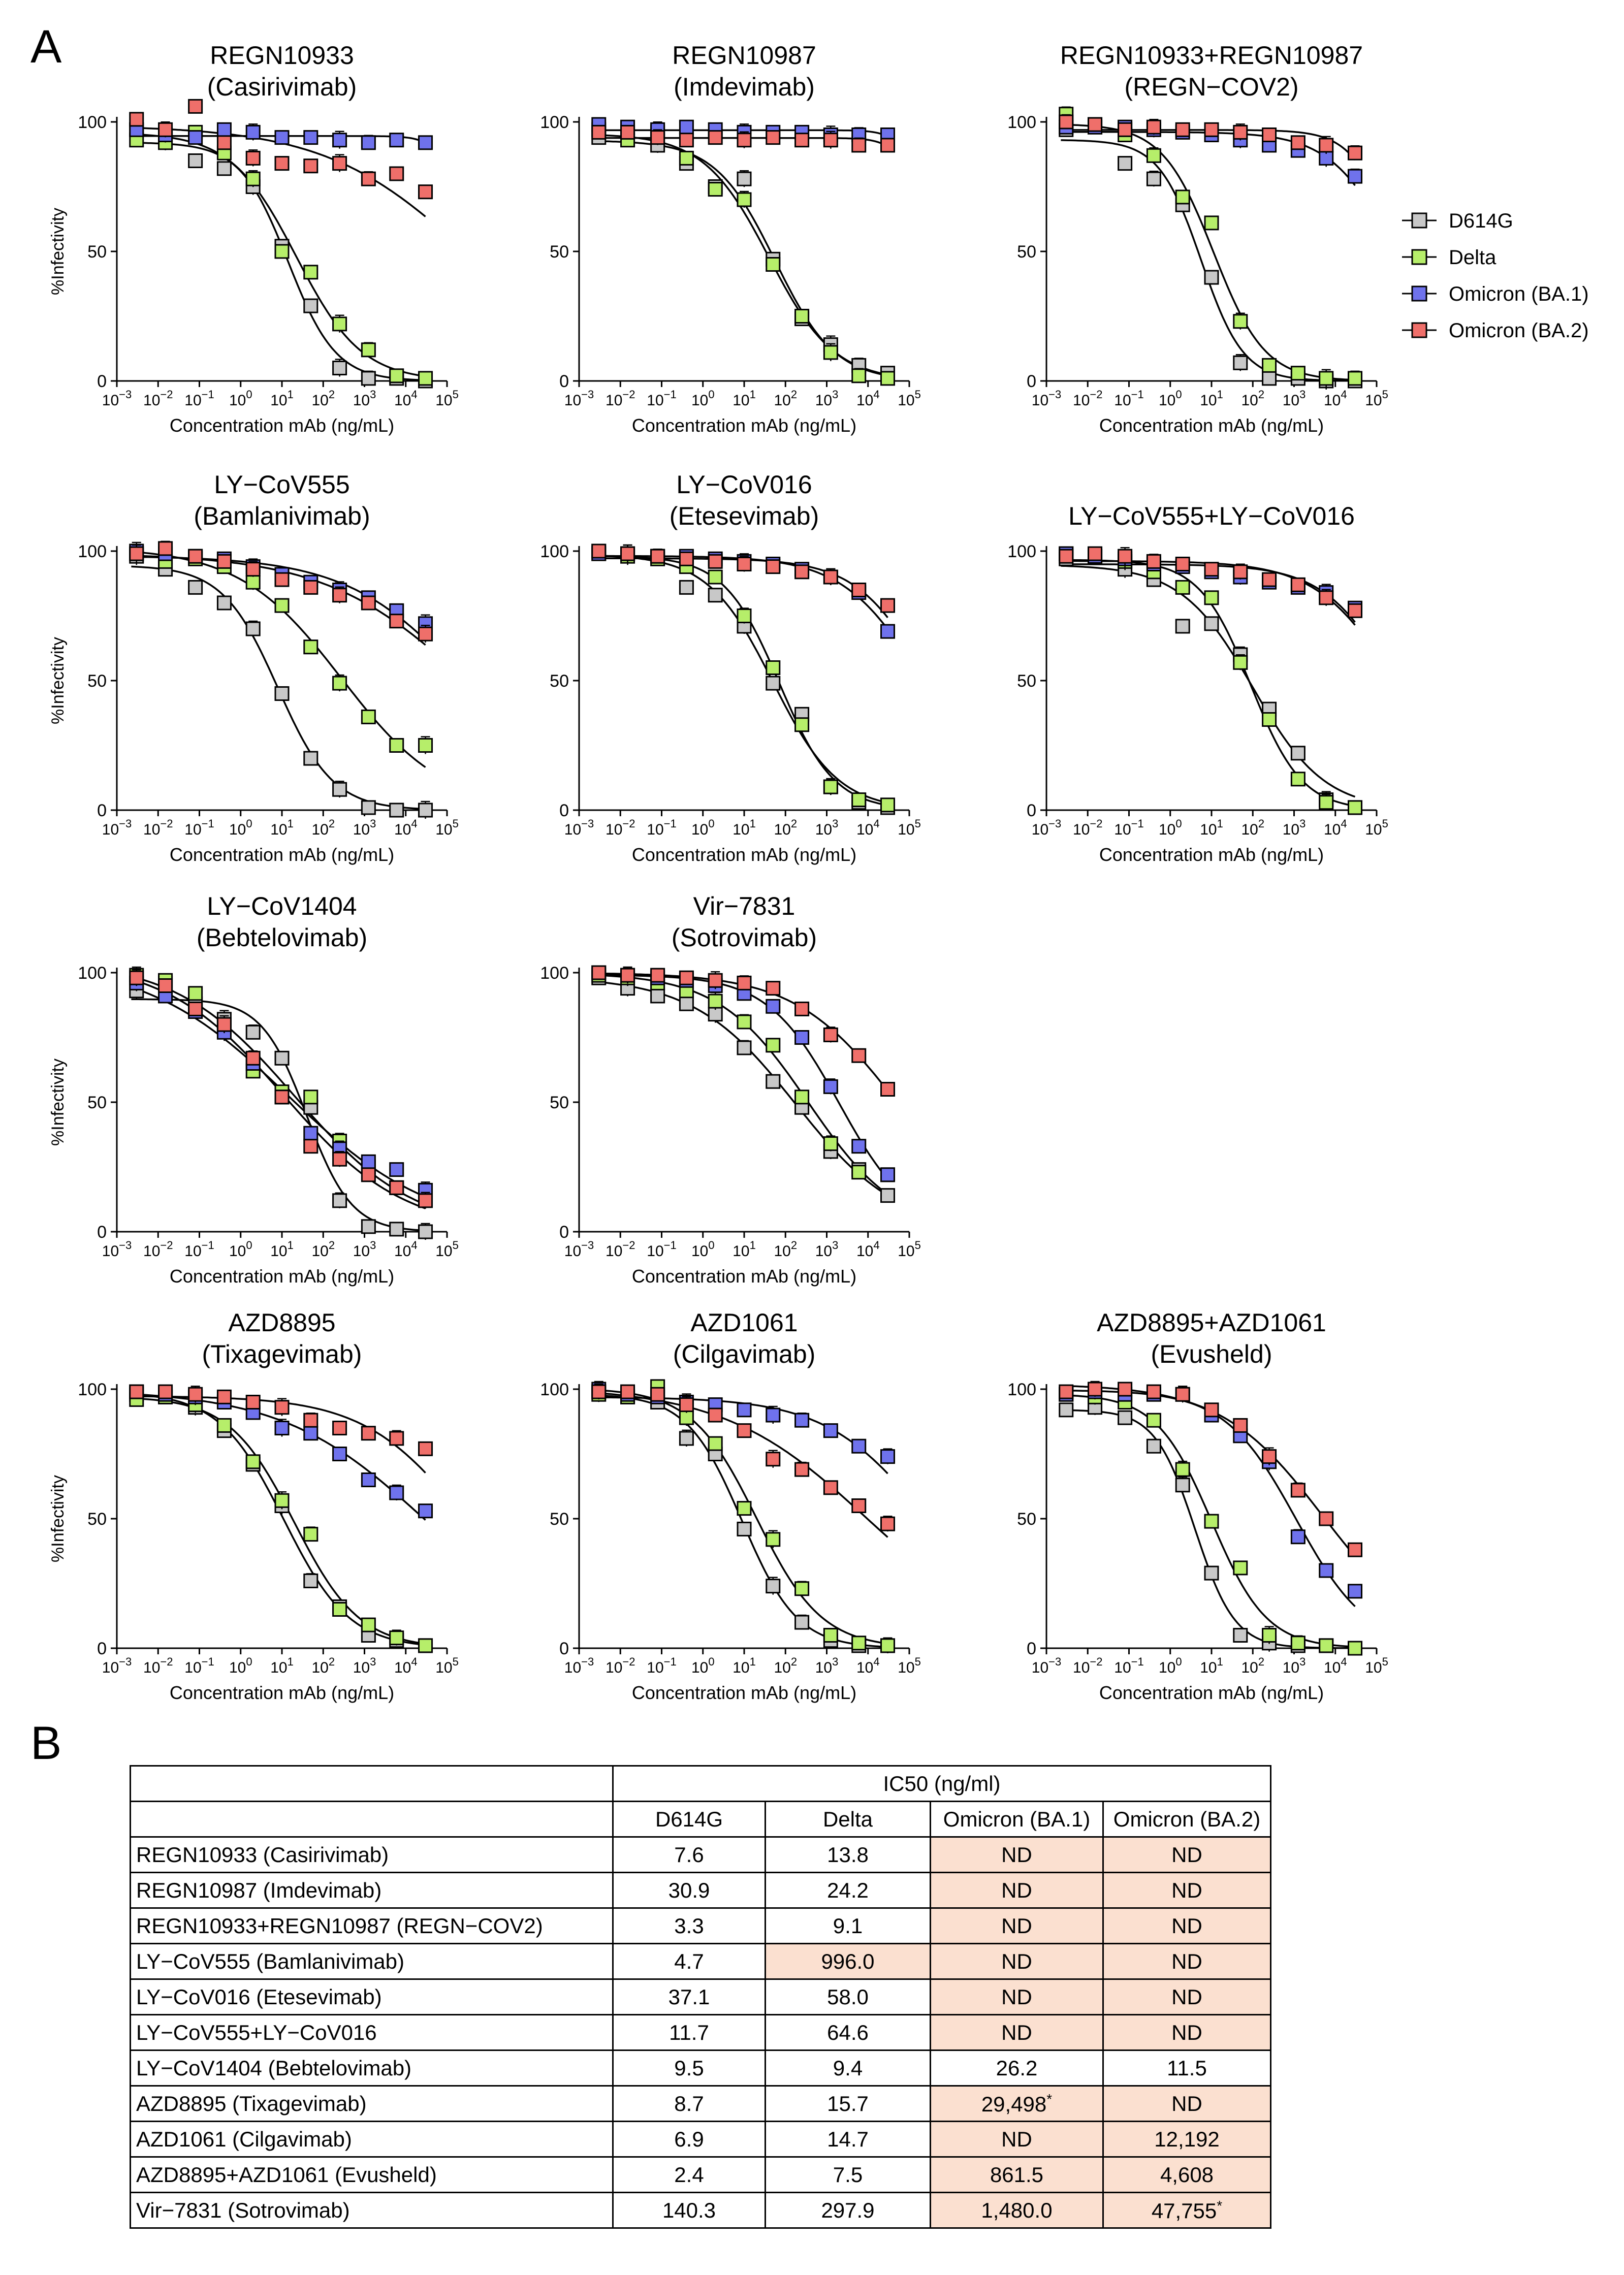  What do you see at coordinates (744, 484) in the screenshot?
I see `chart-title-line: LY−CoV016` at bounding box center [744, 484].